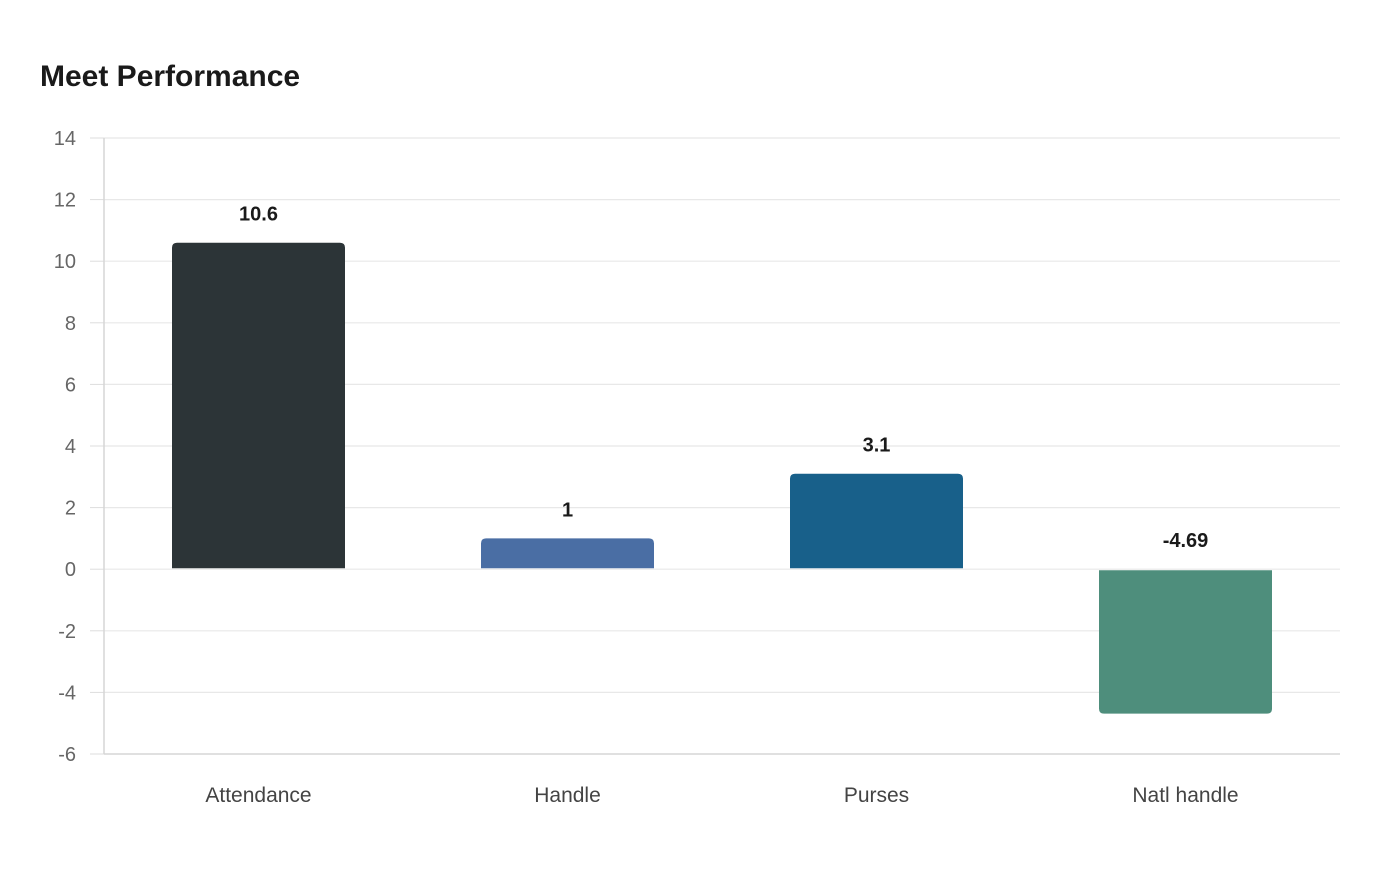 Image resolution: width=1400 pixels, height=880 pixels. I want to click on x-category-label: Purses, so click(876, 795).